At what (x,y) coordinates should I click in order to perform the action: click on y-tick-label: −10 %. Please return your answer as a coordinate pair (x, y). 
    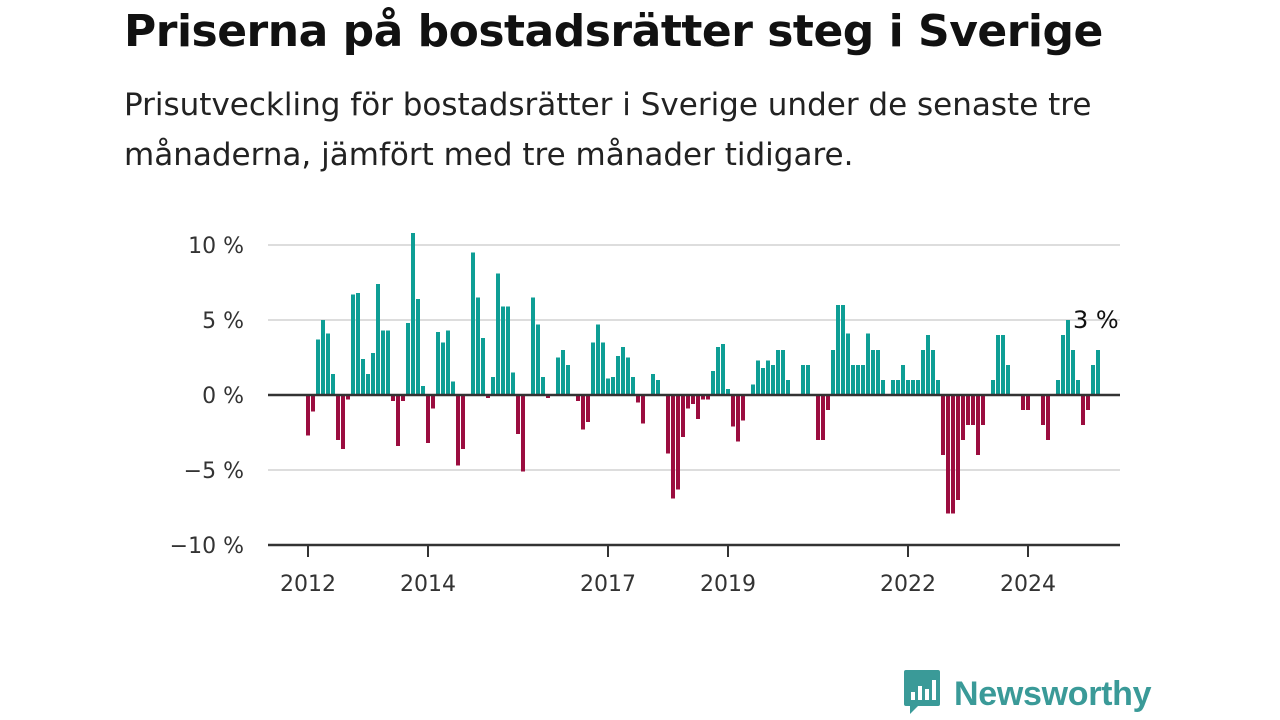
    Looking at the image, I should click on (207, 546).